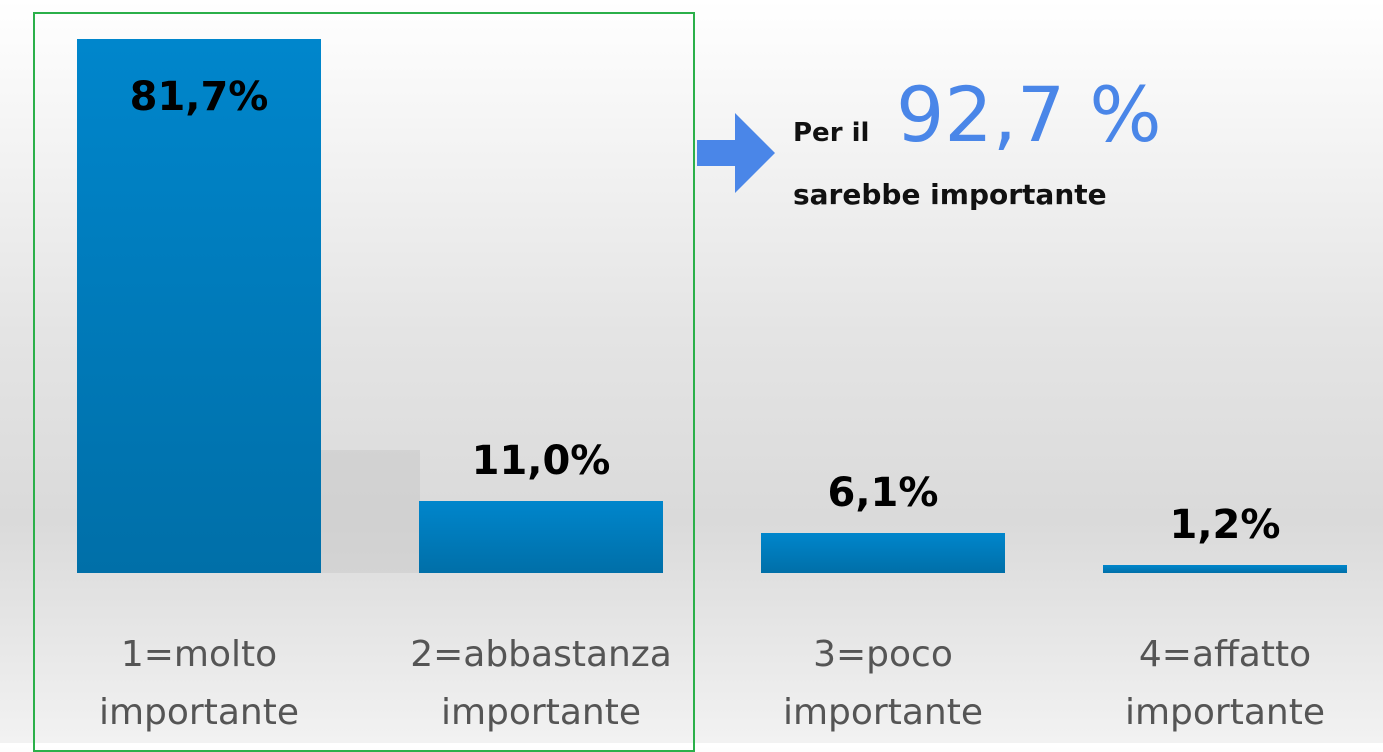  I want to click on annotation-value: 92,7 %, so click(1029, 114).